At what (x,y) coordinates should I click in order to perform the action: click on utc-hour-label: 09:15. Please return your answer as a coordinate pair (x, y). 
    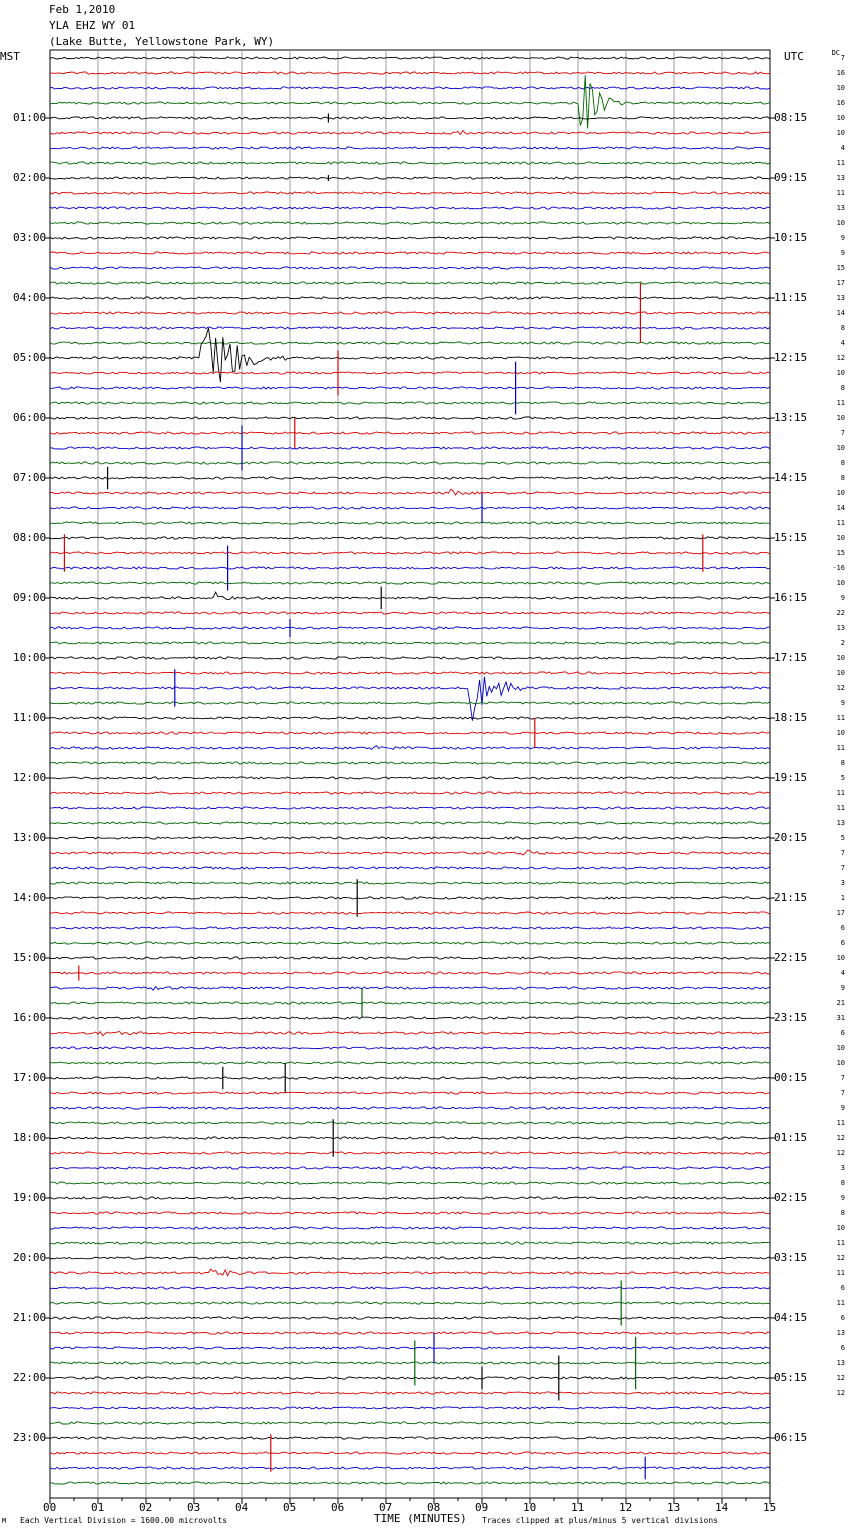
    Looking at the image, I should click on (791, 177).